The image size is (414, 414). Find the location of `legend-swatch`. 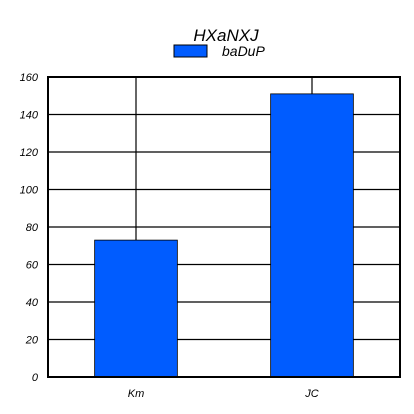

legend-swatch is located at coordinates (190, 51).